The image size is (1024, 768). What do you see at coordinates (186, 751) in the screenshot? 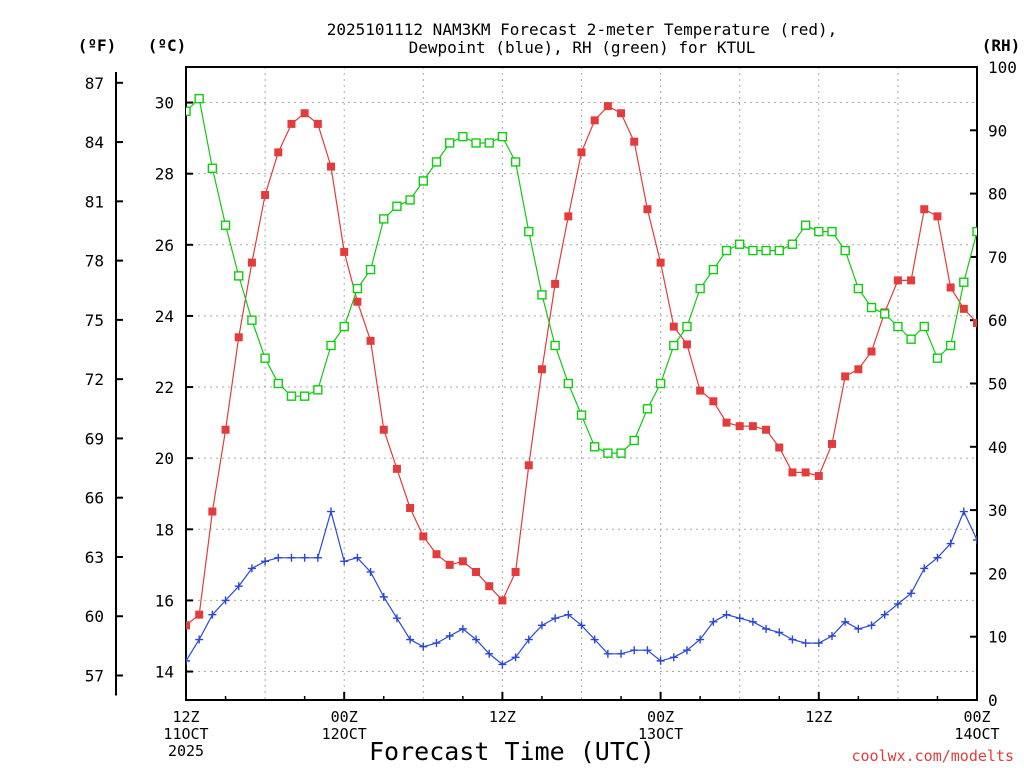
I see `x-tick-label: 2025` at bounding box center [186, 751].